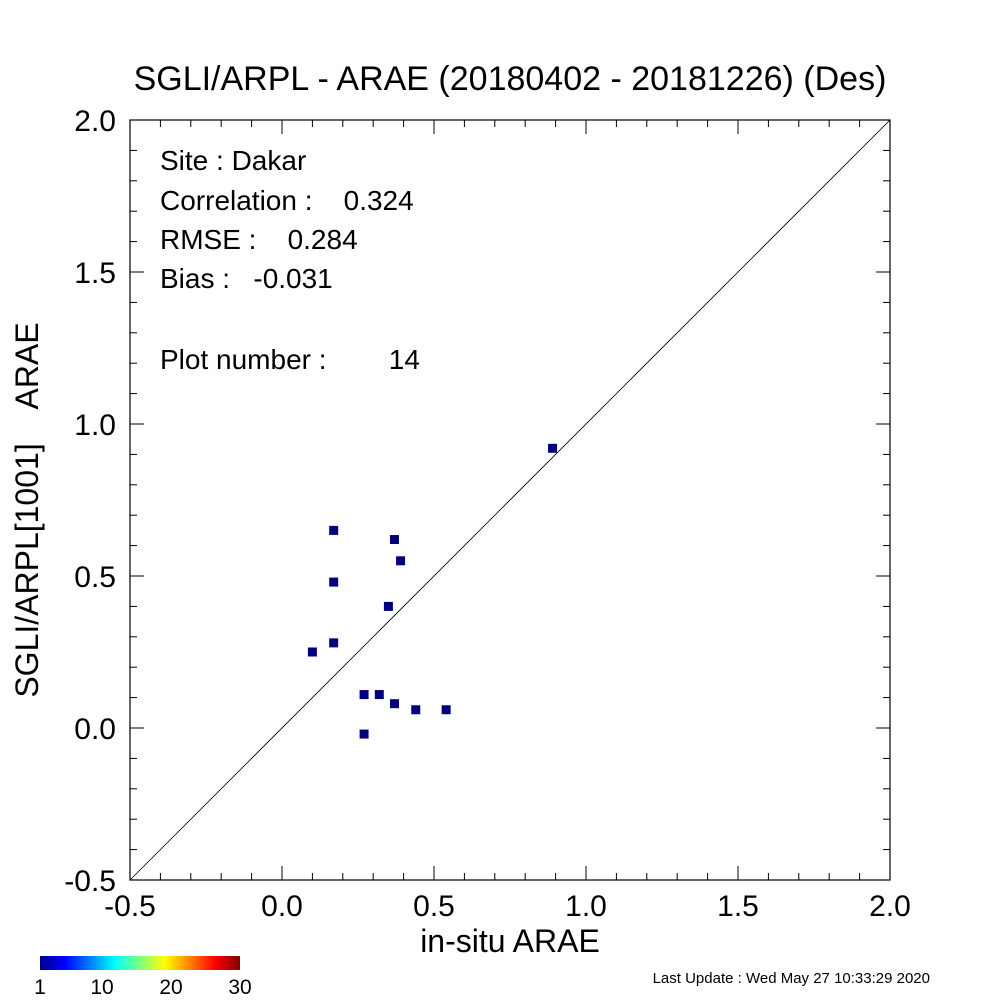 This screenshot has width=1000, height=1000. What do you see at coordinates (510, 941) in the screenshot?
I see `x-axis-title: in-situ ARAE` at bounding box center [510, 941].